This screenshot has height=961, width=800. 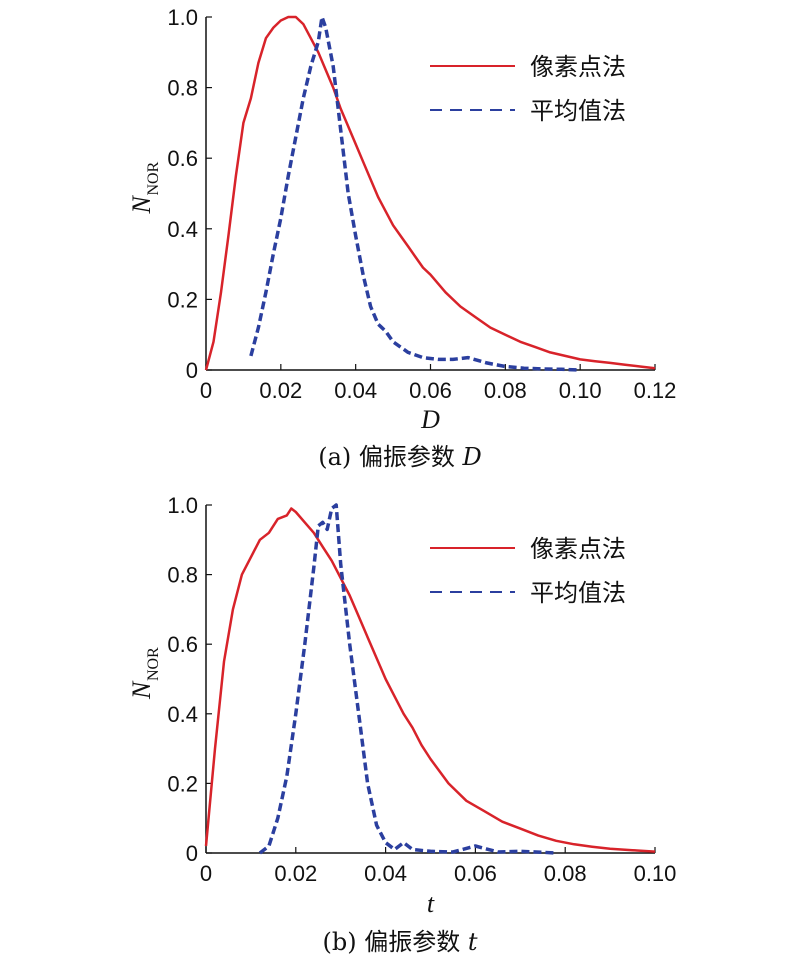 I want to click on chart-caption: (a) 偏振参数 D, so click(x=400, y=457).